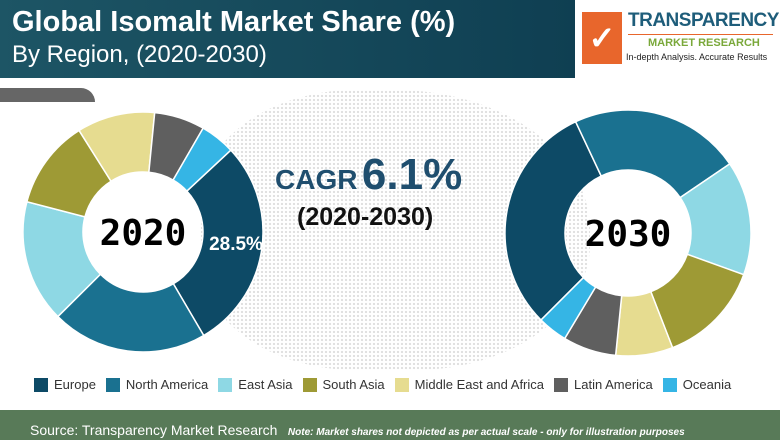  I want to click on cagr-label: CAGR, so click(316, 179).